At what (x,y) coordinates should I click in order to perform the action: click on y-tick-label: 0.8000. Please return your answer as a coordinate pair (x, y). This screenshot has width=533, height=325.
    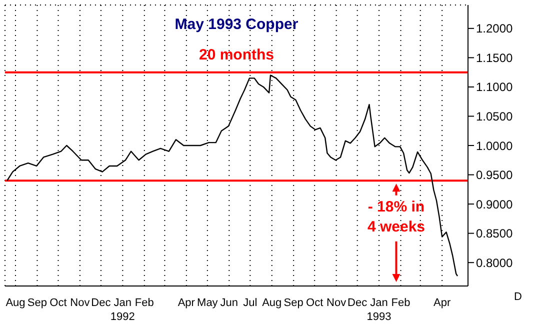
    Looking at the image, I should click on (495, 263).